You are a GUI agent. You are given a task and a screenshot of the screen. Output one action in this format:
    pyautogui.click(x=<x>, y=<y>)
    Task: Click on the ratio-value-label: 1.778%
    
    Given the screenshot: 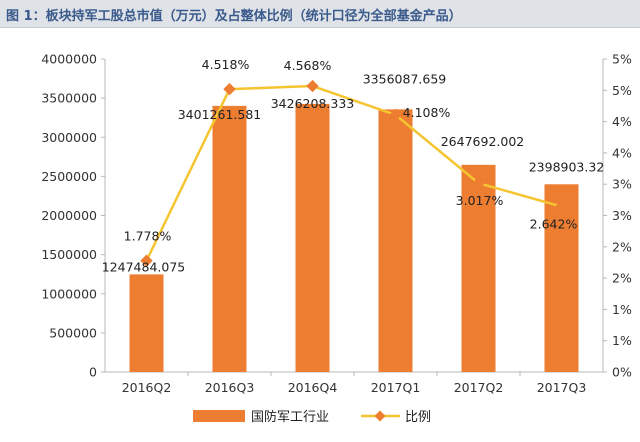 What is the action you would take?
    pyautogui.click(x=148, y=236)
    